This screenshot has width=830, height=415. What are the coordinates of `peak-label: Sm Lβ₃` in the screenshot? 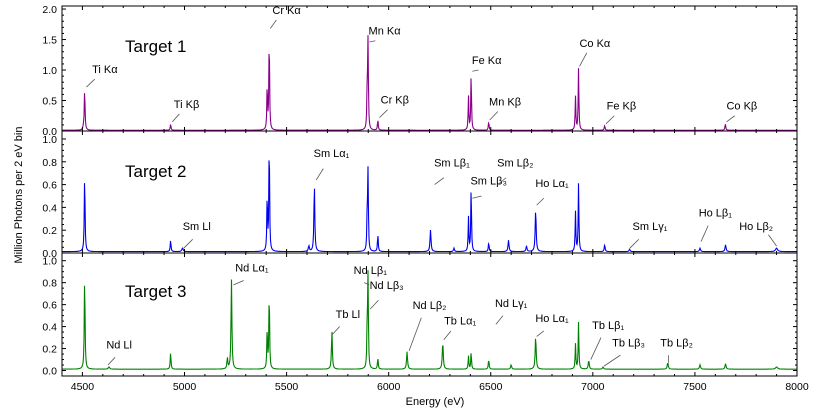 It's located at (488, 182).